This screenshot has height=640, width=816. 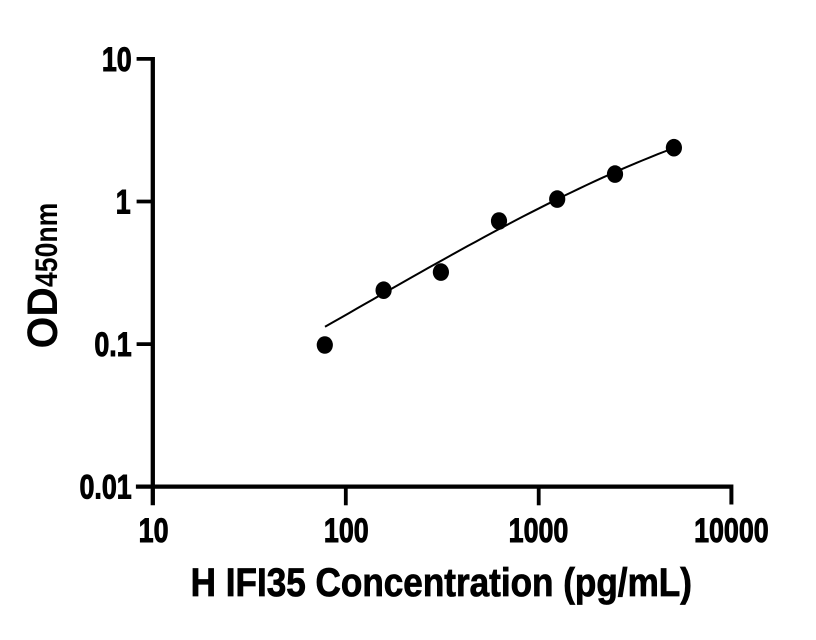 What do you see at coordinates (539, 531) in the screenshot?
I see `svg-text: 1000` at bounding box center [539, 531].